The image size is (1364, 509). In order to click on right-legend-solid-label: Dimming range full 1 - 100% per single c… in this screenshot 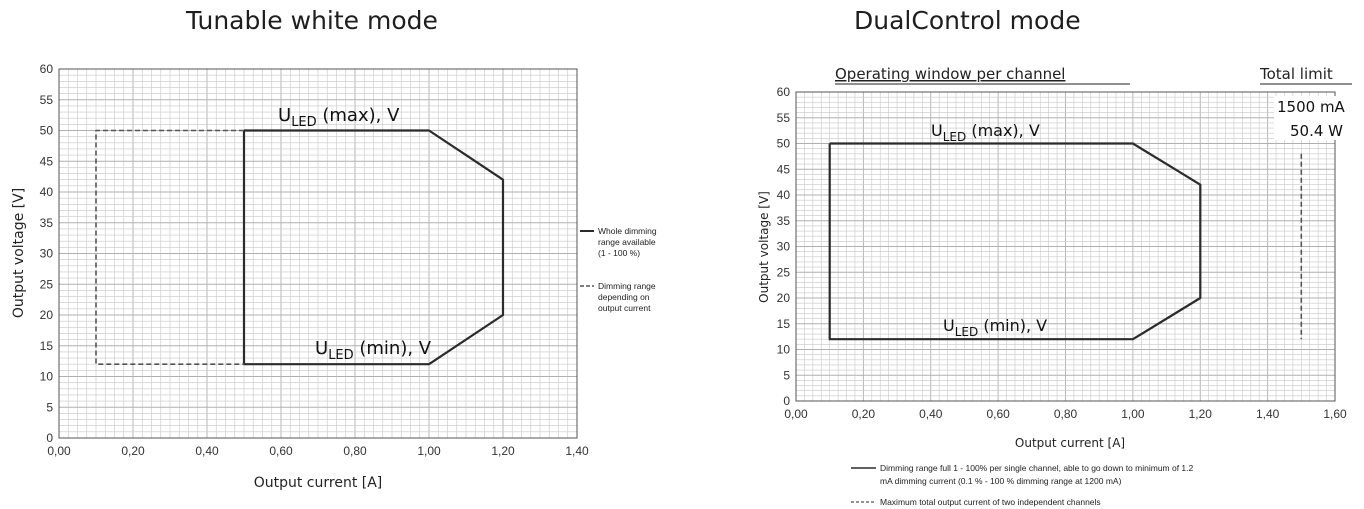, I will do `click(1038, 474)`.